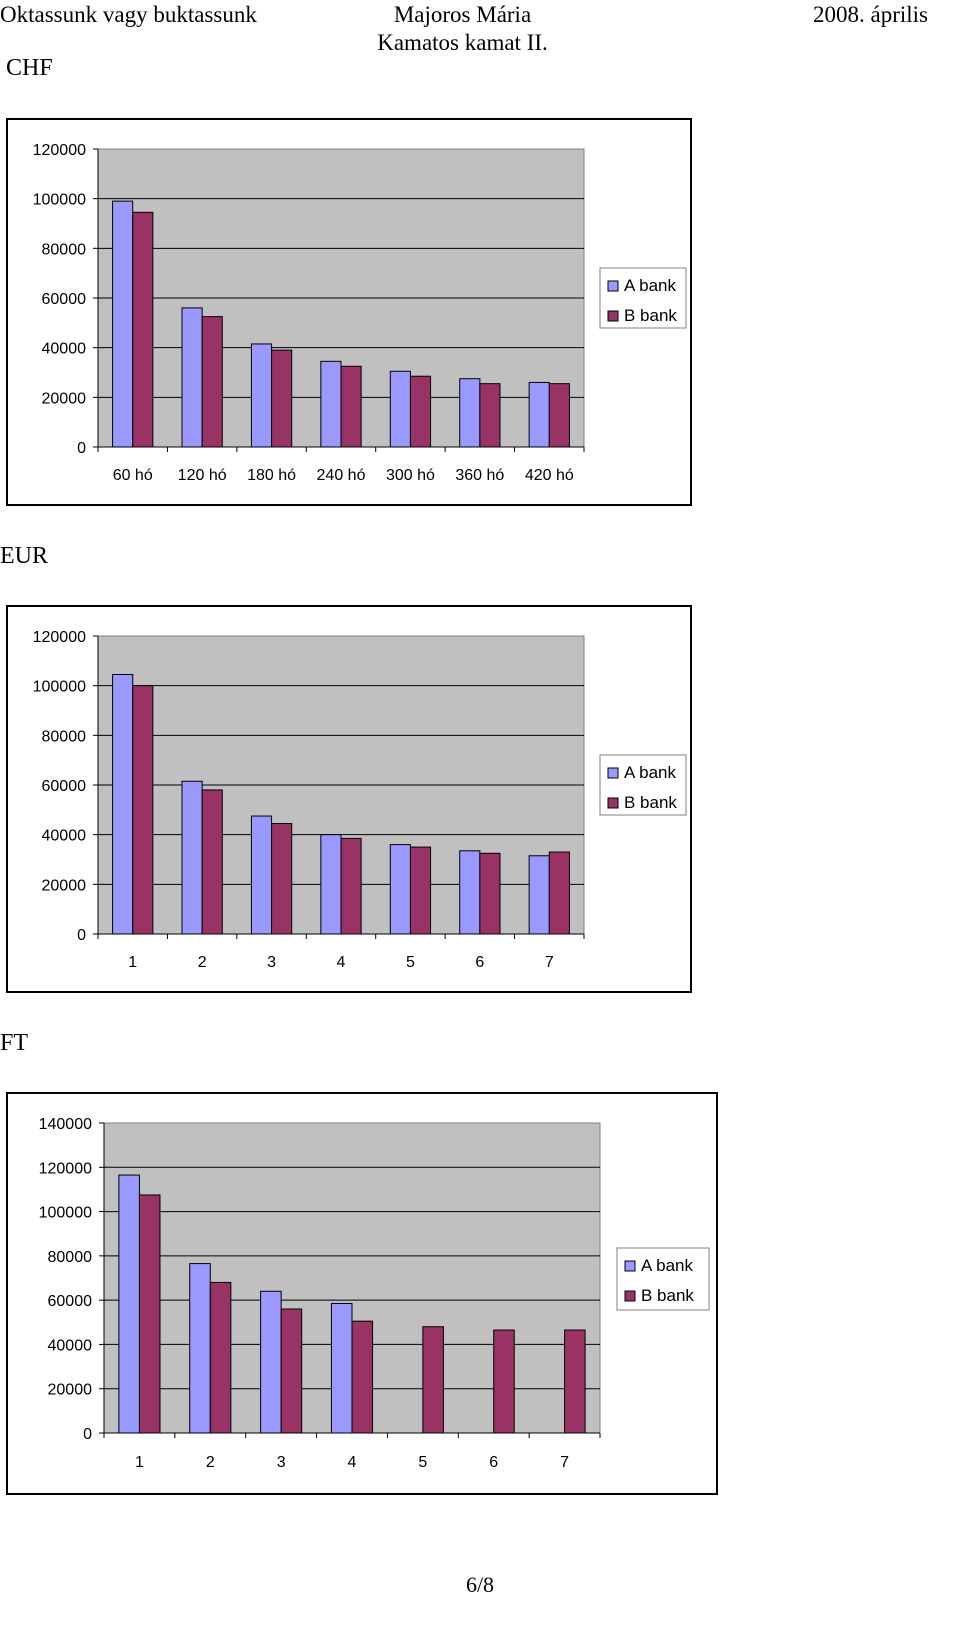  I want to click on x-tick-label: 300 hó, so click(410, 475).